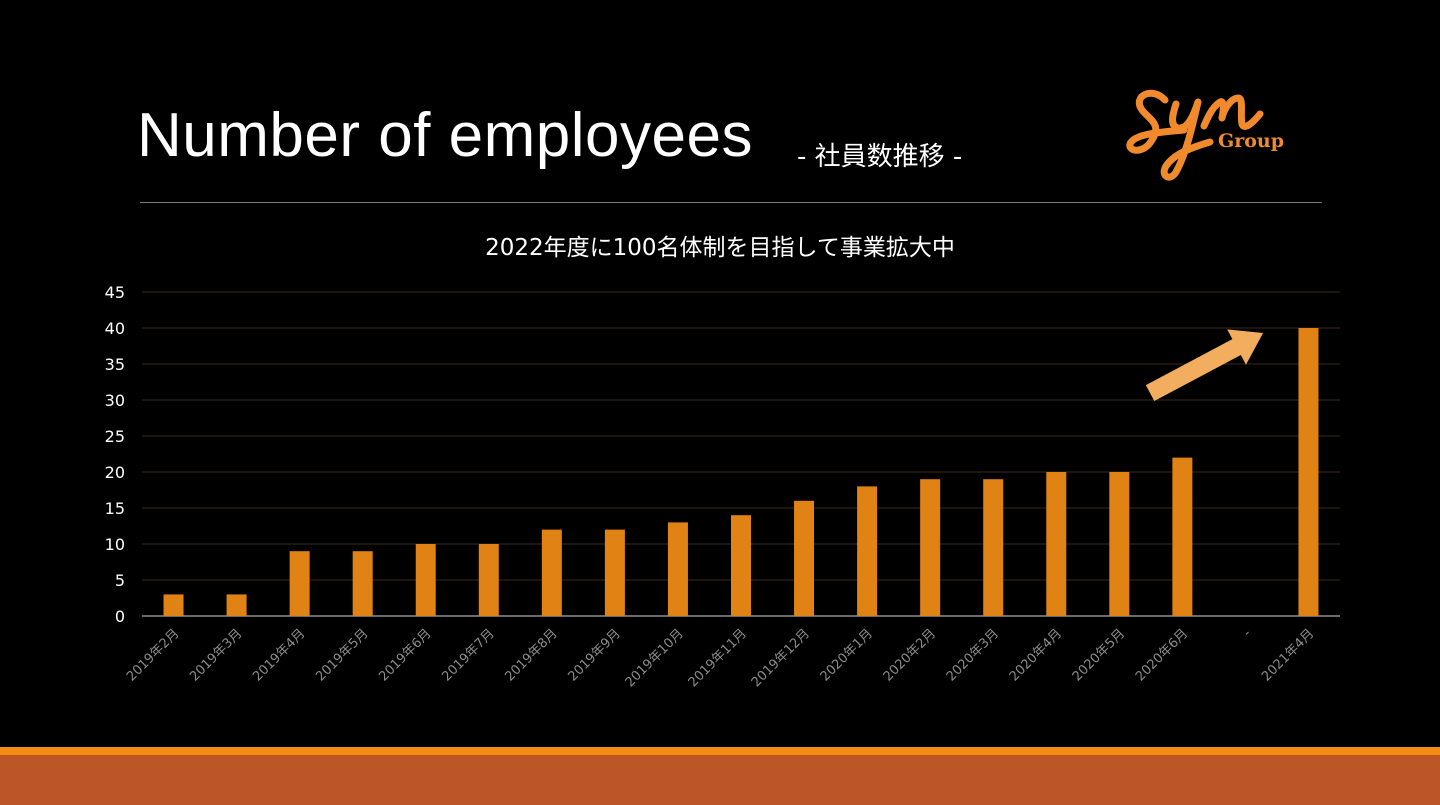 The height and width of the screenshot is (805, 1440). What do you see at coordinates (115, 328) in the screenshot?
I see `y-tick-label: 40` at bounding box center [115, 328].